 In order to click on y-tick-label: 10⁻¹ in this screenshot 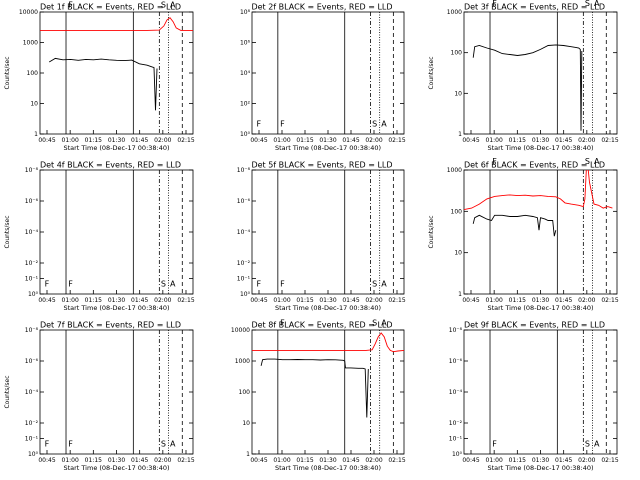, I will do `click(32, 279)`.